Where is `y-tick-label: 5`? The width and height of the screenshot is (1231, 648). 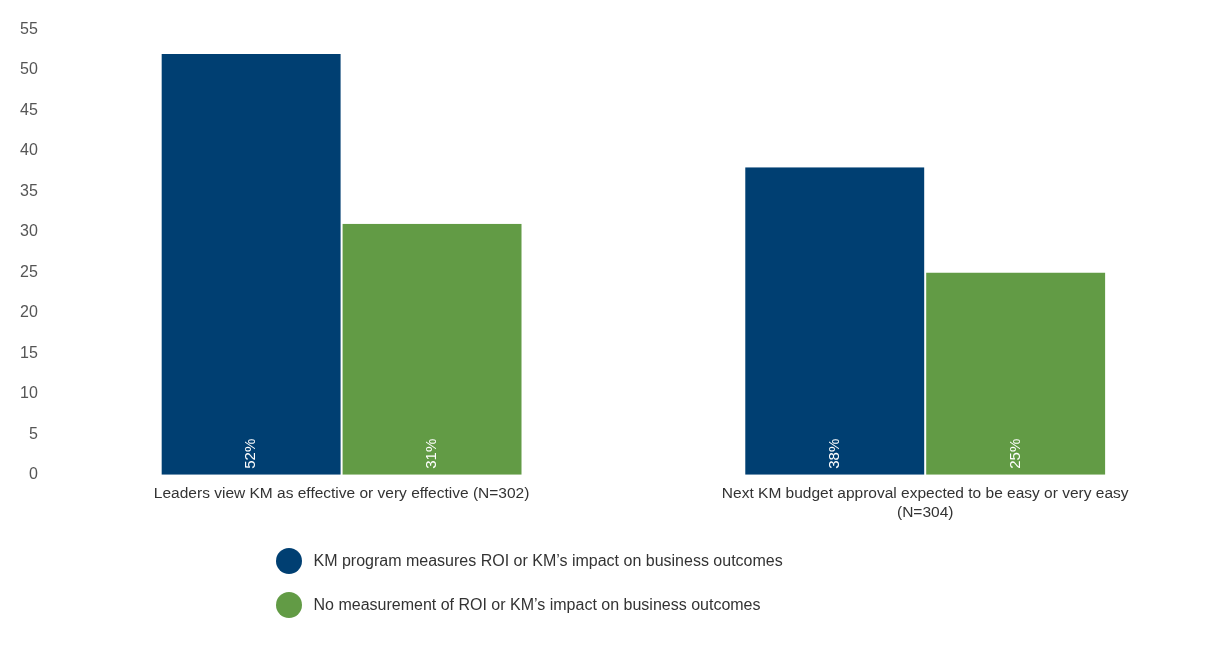 y-tick-label: 5 is located at coordinates (33, 433).